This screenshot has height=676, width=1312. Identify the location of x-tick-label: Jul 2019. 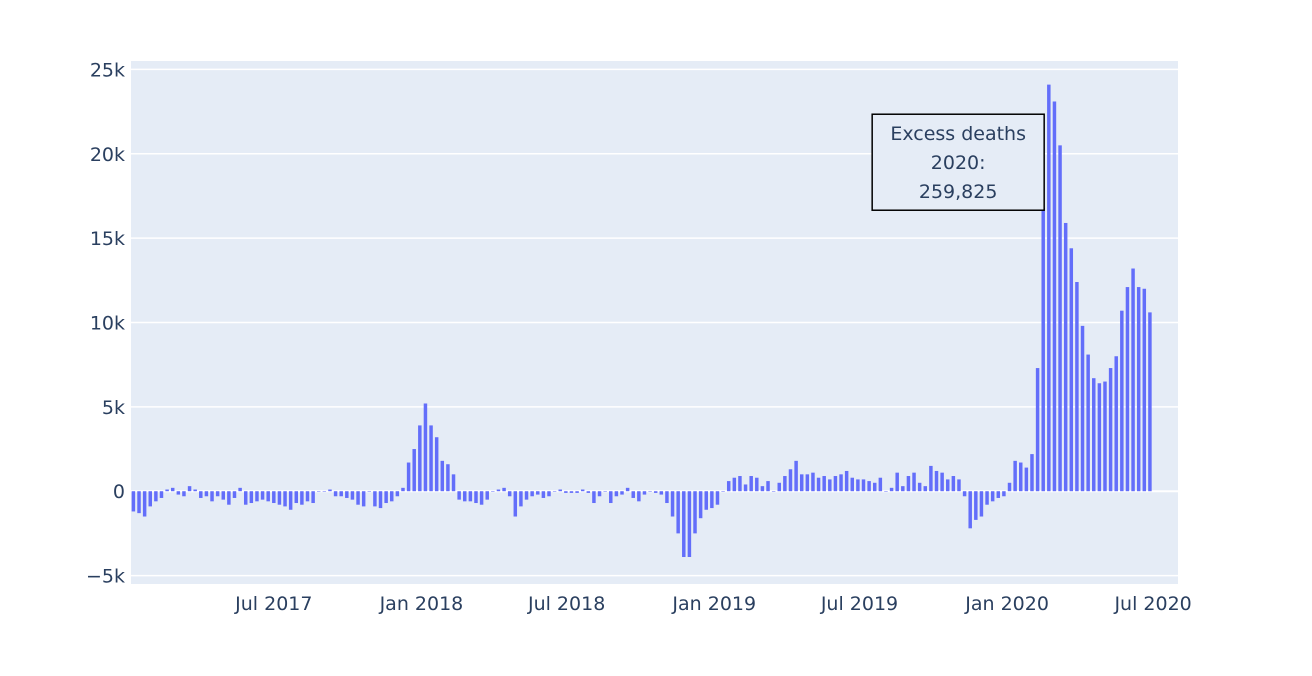
(859, 604).